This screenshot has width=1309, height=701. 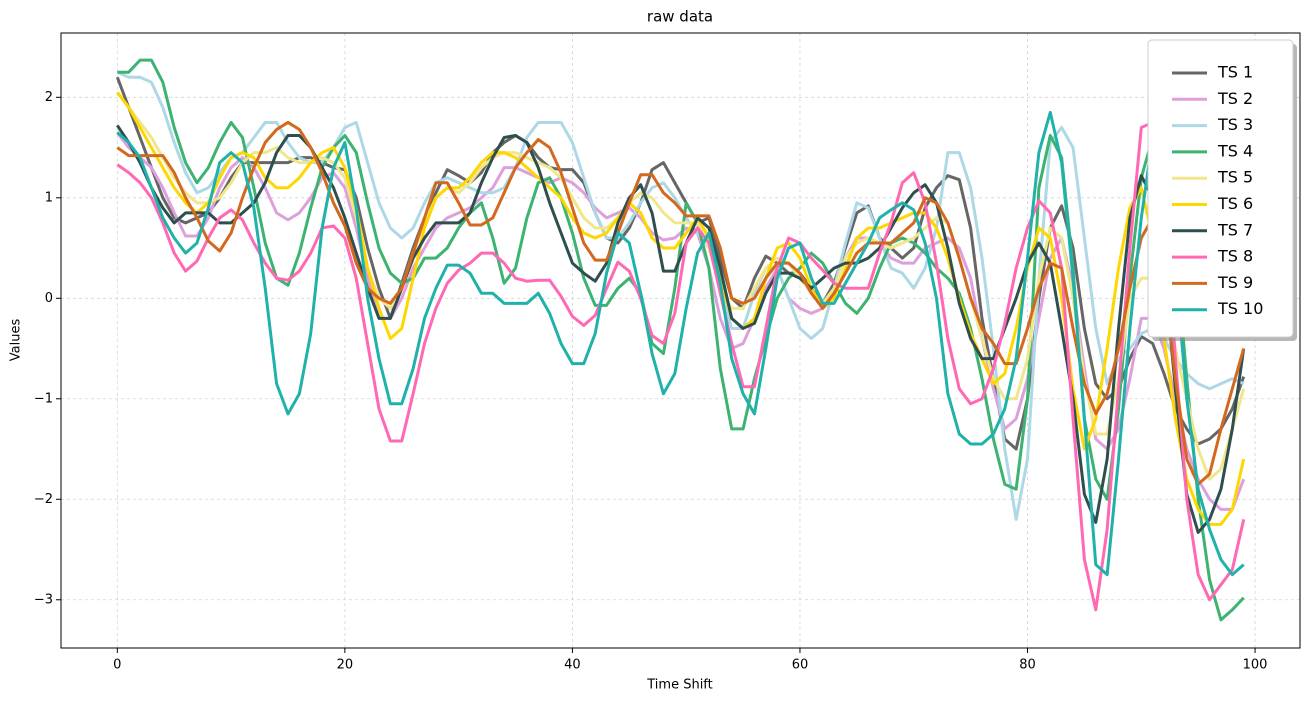 I want to click on x-tick-label: 80, so click(x=1027, y=665).